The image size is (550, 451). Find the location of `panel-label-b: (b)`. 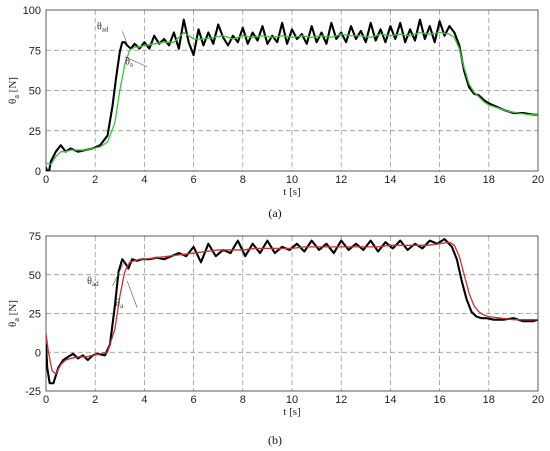

panel-label-b: (b) is located at coordinates (275, 440).